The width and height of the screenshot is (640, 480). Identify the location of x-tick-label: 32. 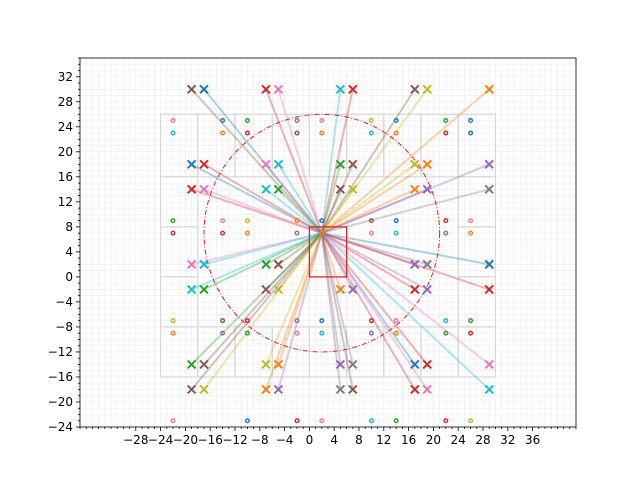
(507, 440).